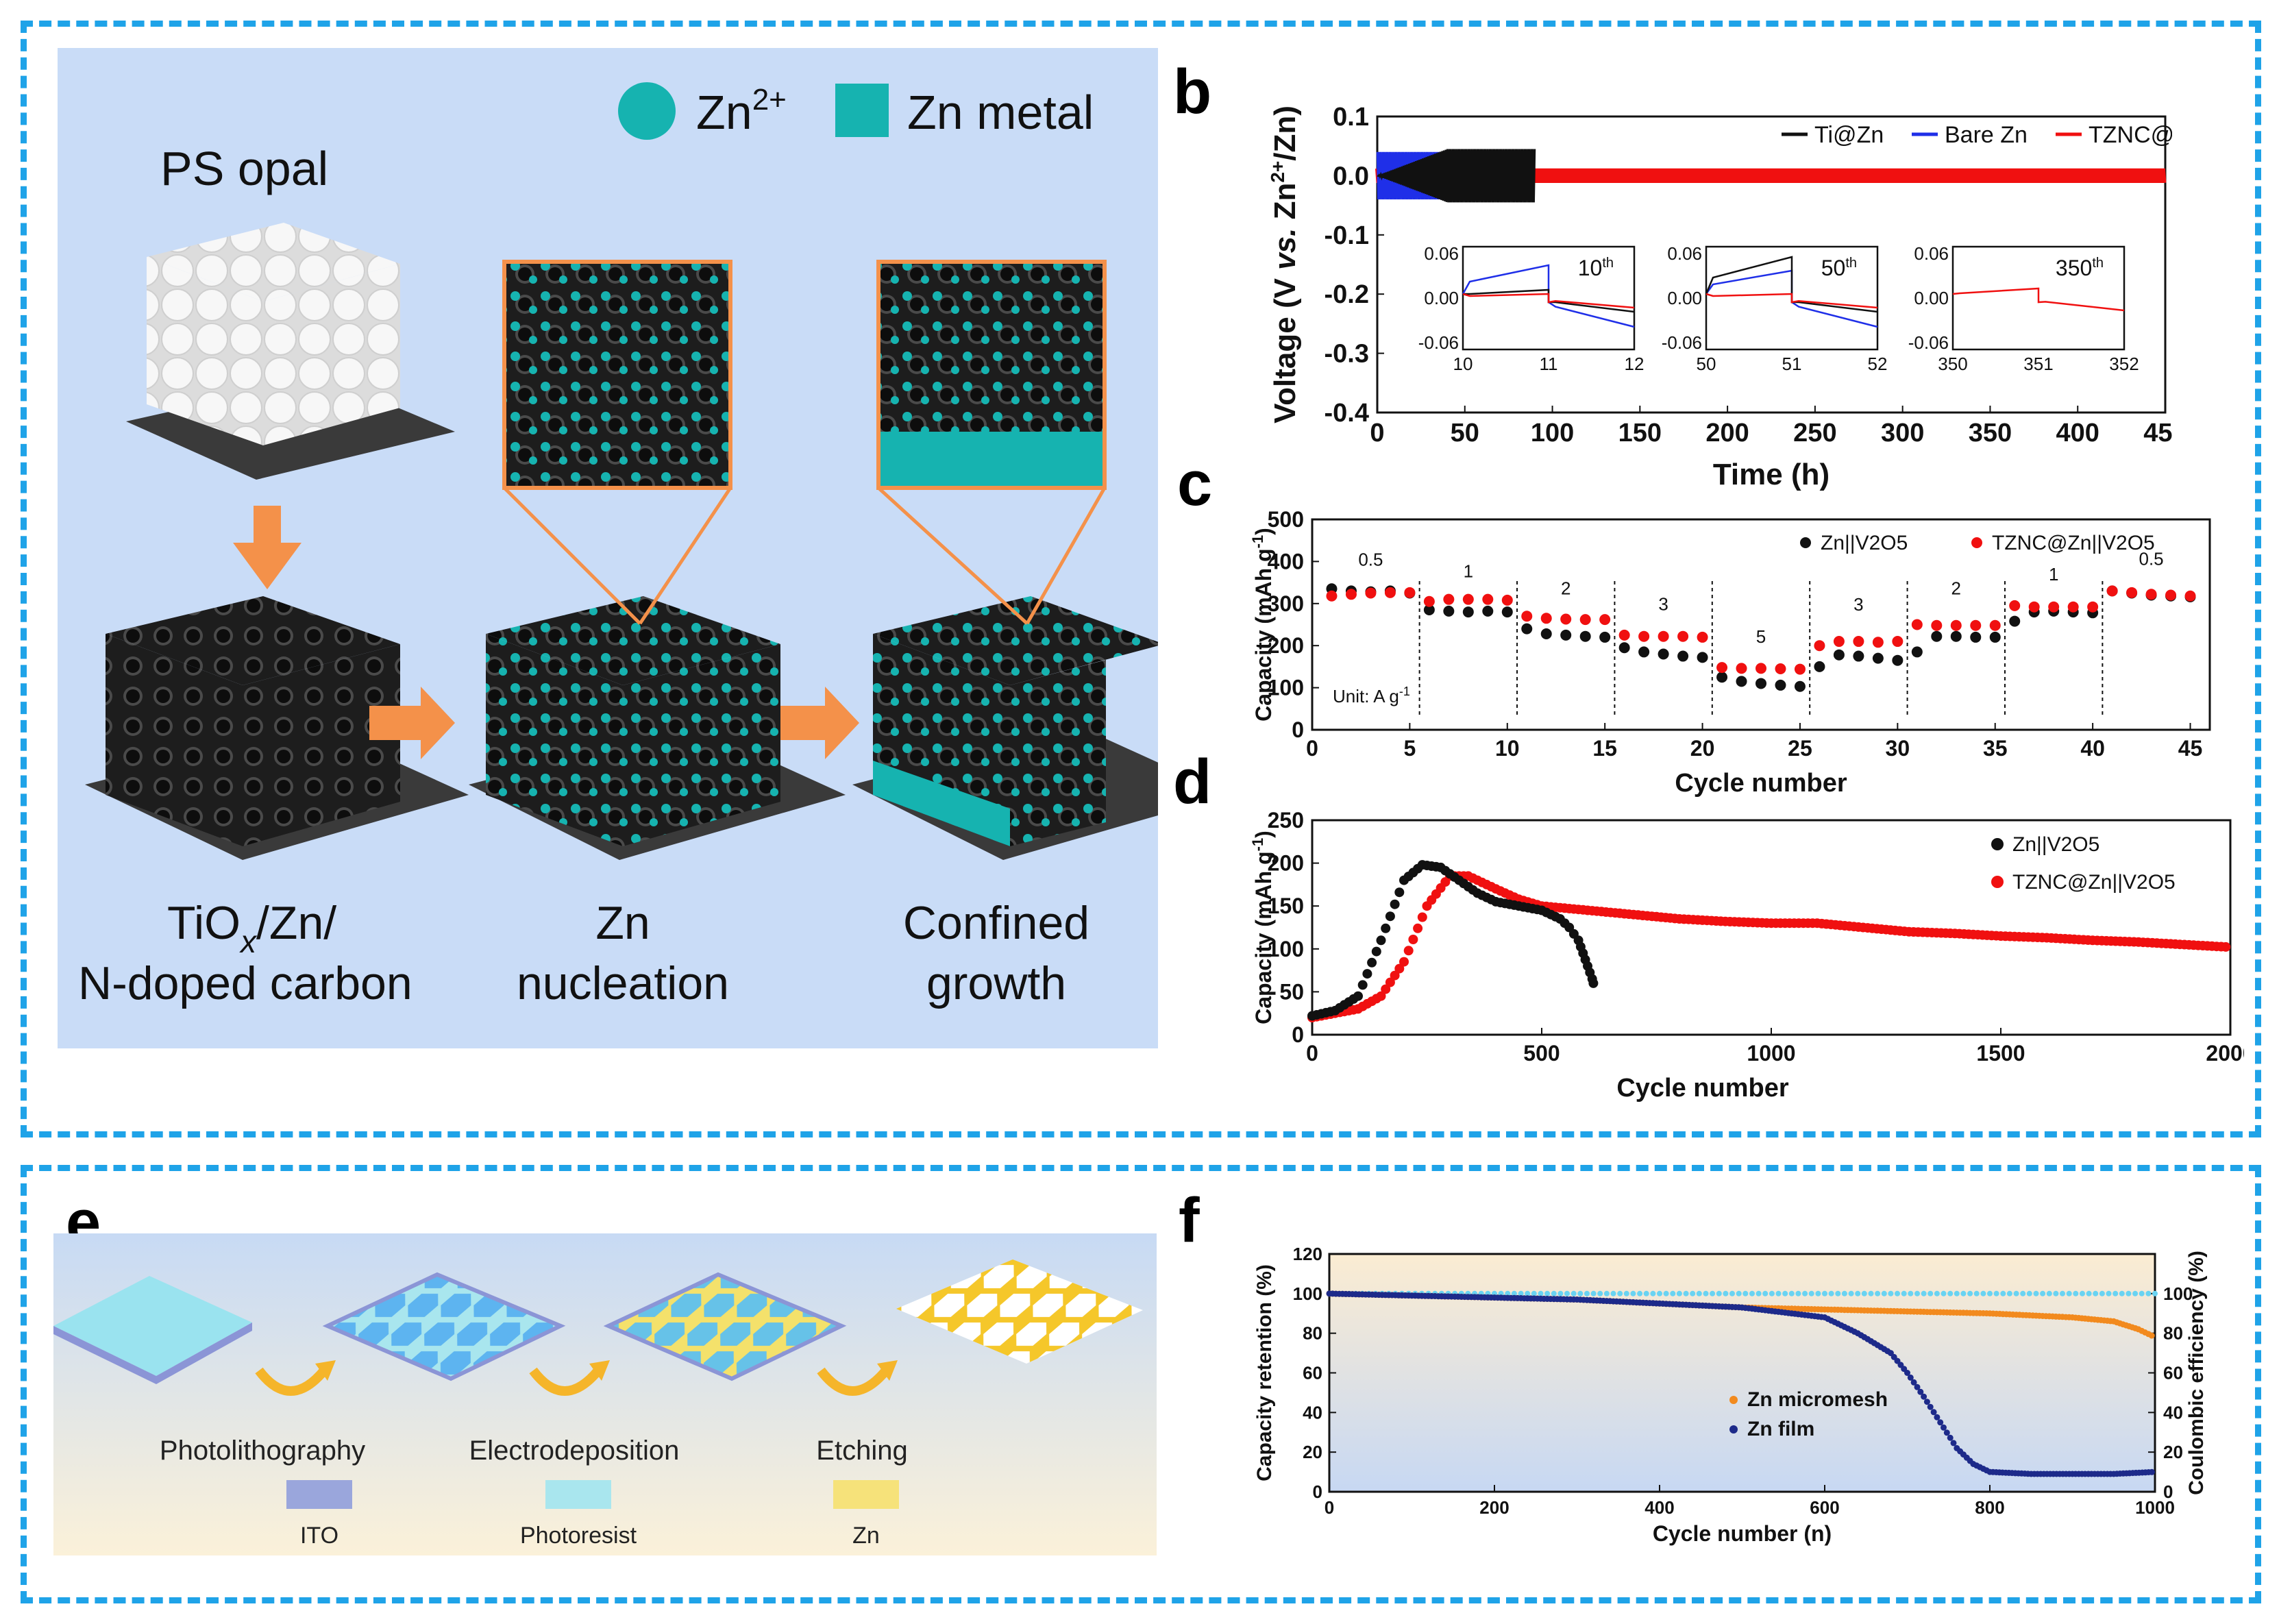 The image size is (2279, 1624). What do you see at coordinates (996, 983) in the screenshot?
I see `caption-confined-growth-line2: growth` at bounding box center [996, 983].